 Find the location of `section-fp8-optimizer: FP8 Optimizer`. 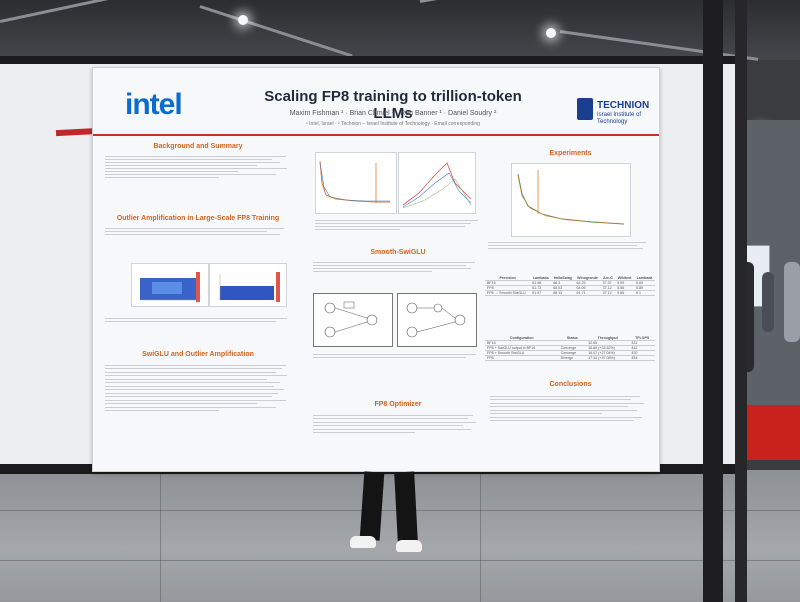

section-fp8-optimizer: FP8 Optimizer is located at coordinates (398, 404).